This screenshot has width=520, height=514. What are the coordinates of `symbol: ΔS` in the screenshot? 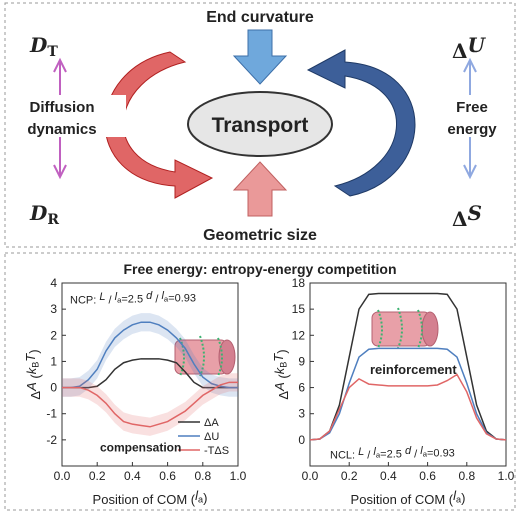 It's located at (467, 216).